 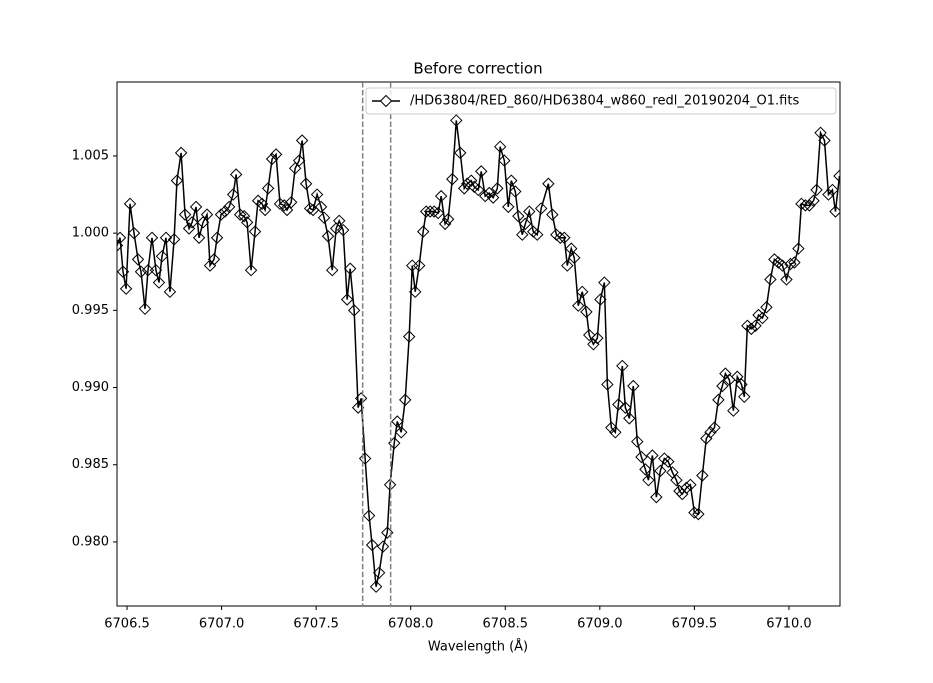 I want to click on x-axis-label: Wavelength (Å), so click(x=478, y=647).